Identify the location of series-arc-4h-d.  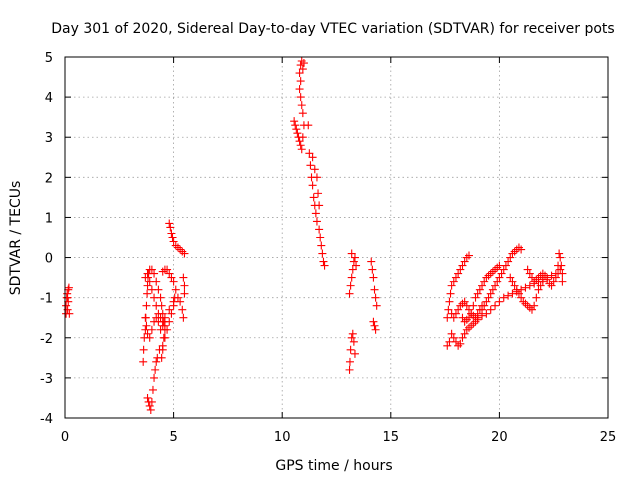
(165, 307).